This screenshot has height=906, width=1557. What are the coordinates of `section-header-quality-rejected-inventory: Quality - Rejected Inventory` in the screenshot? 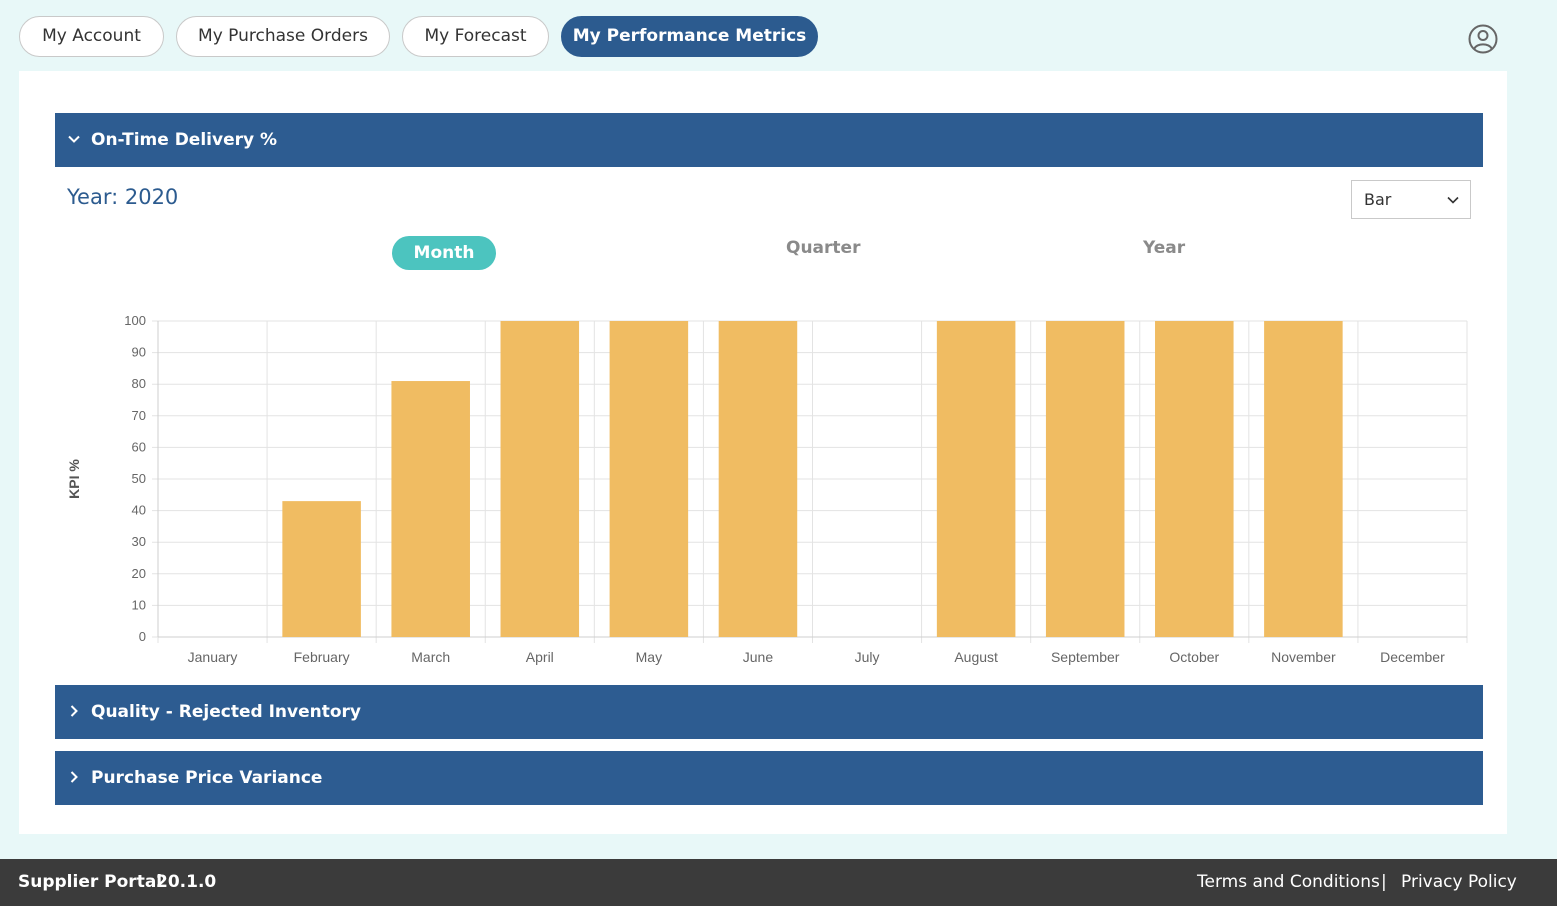 It's located at (769, 712).